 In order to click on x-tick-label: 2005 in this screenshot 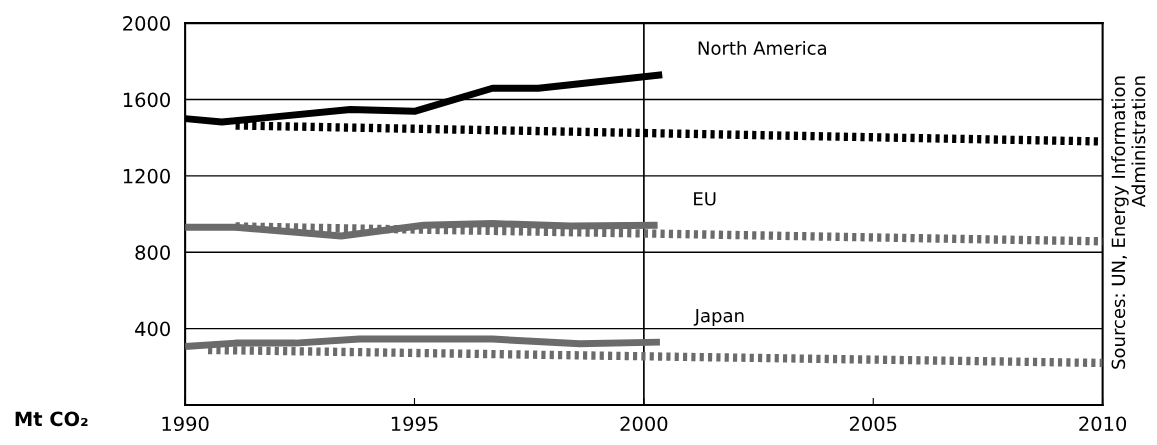, I will do `click(873, 424)`.